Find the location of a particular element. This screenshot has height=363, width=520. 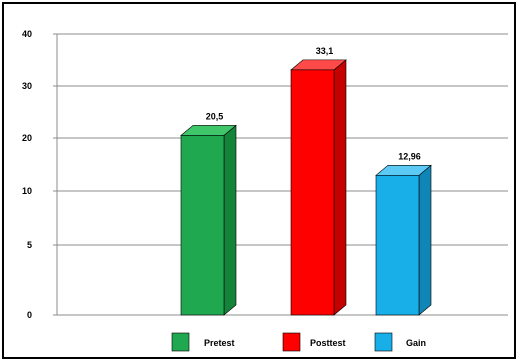

y-tick-label: 40 is located at coordinates (27, 34).